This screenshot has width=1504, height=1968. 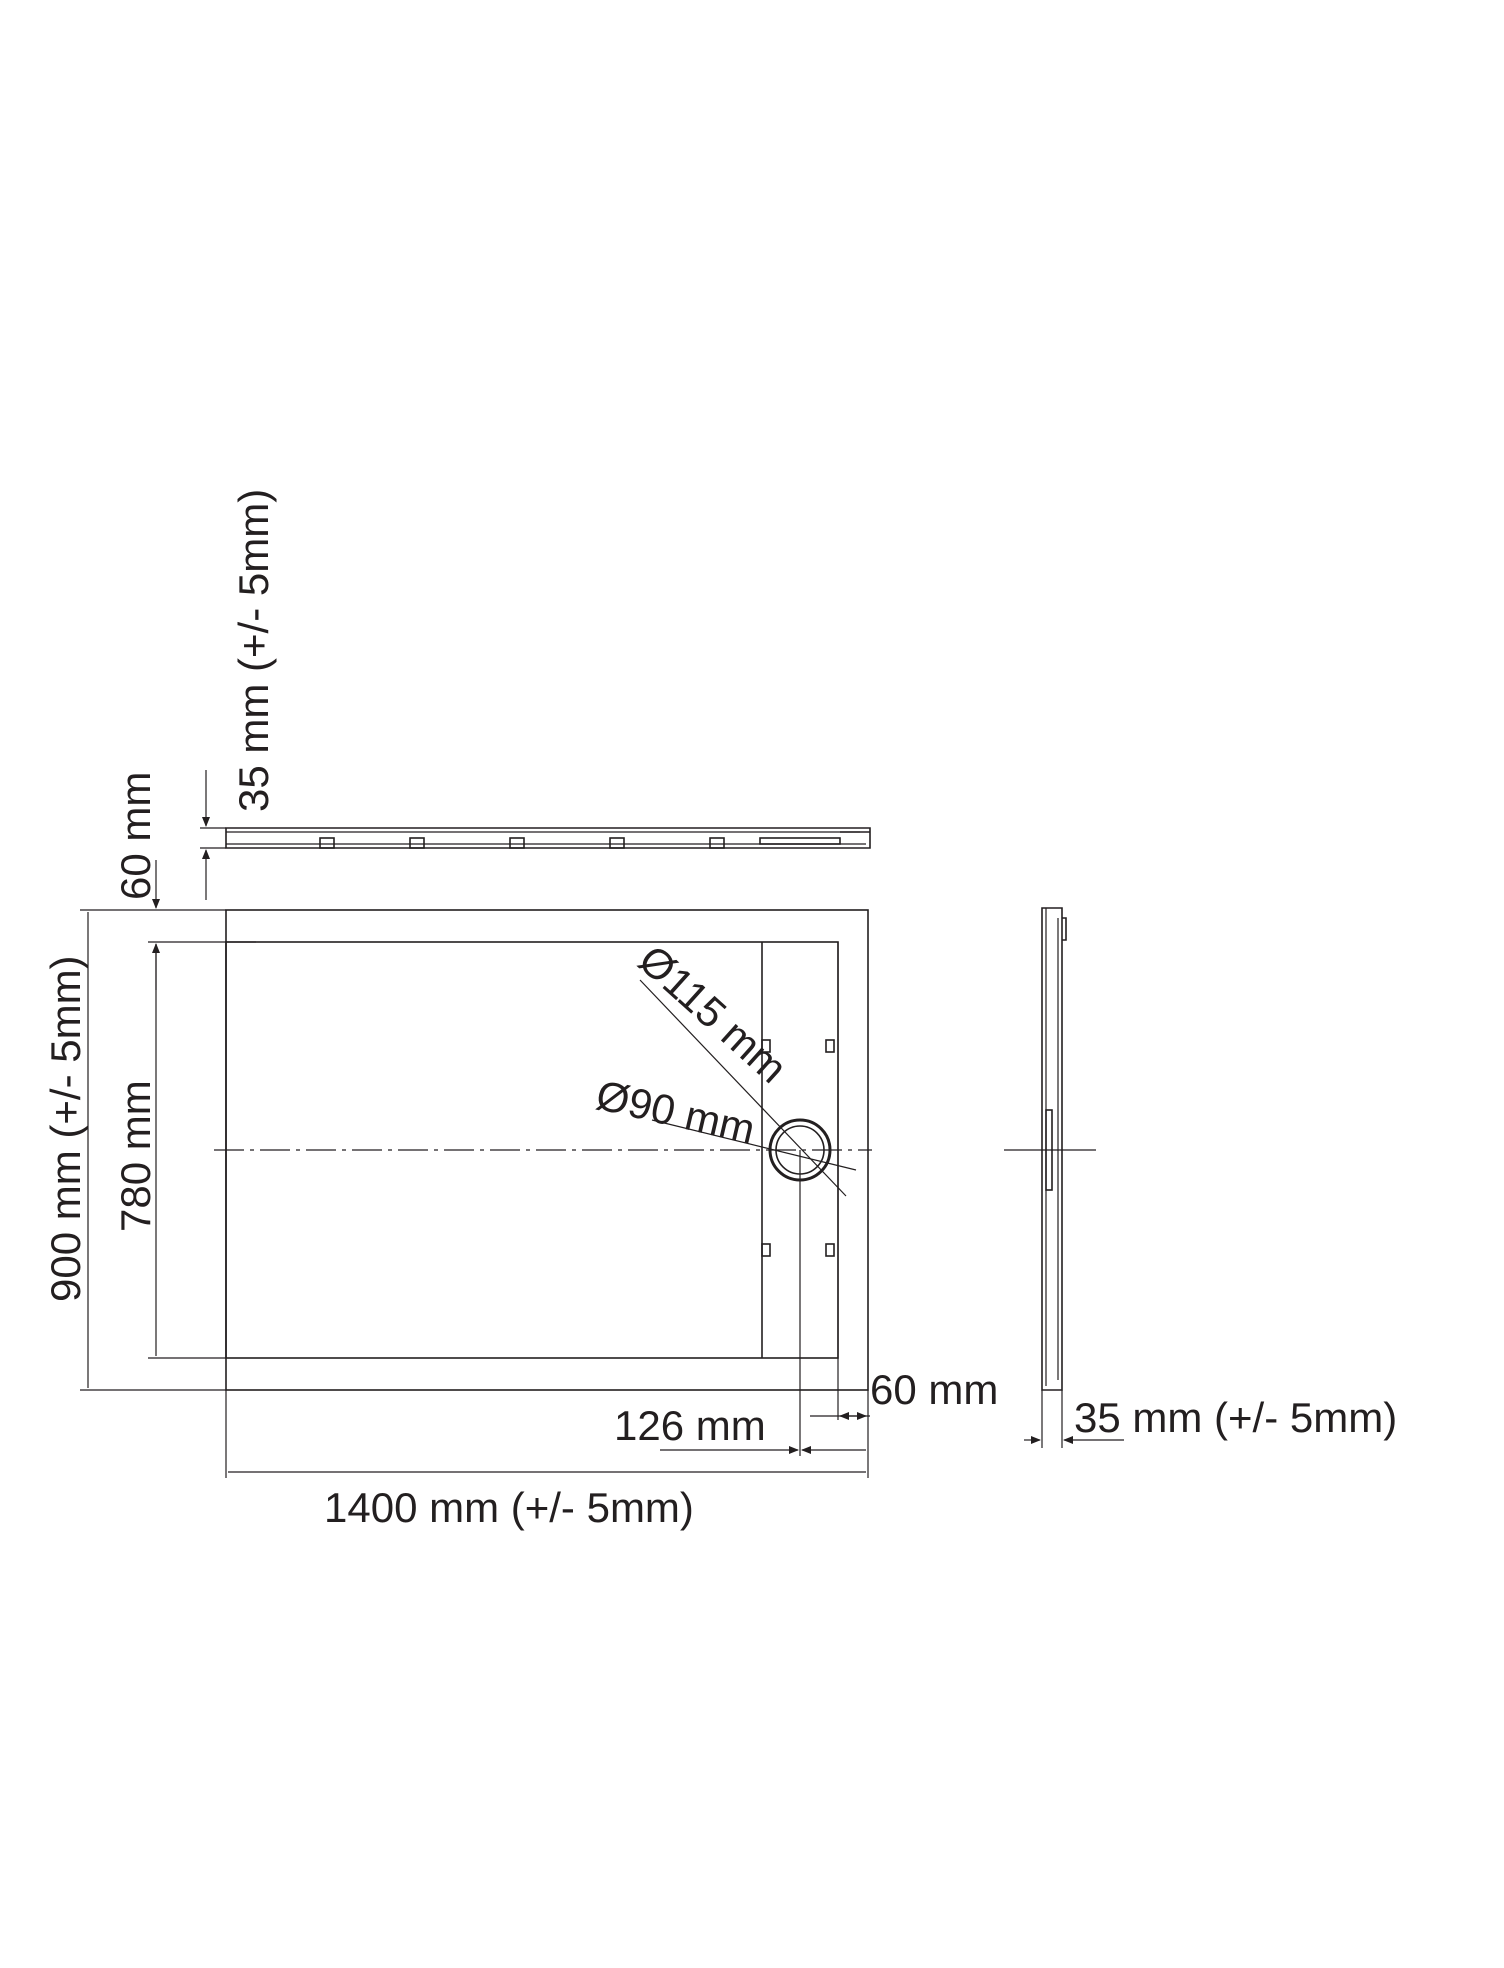 What do you see at coordinates (934, 1389) in the screenshot?
I see `label-flange-right: 60 mm` at bounding box center [934, 1389].